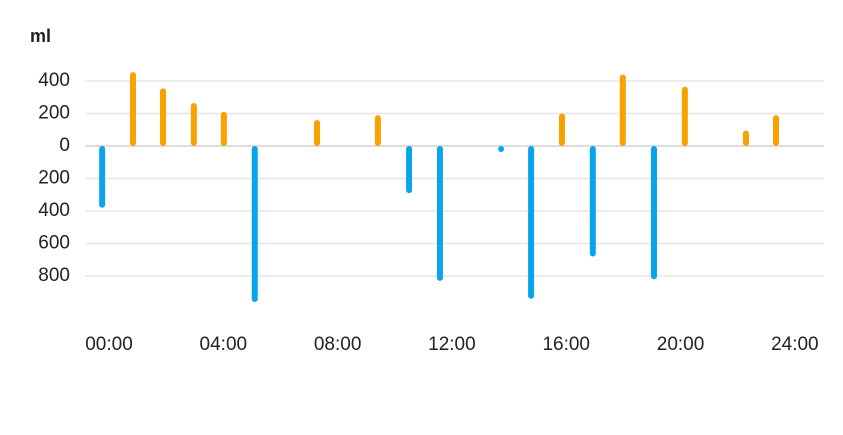  What do you see at coordinates (452, 344) in the screenshot?
I see `x-tick-label: 12:00` at bounding box center [452, 344].